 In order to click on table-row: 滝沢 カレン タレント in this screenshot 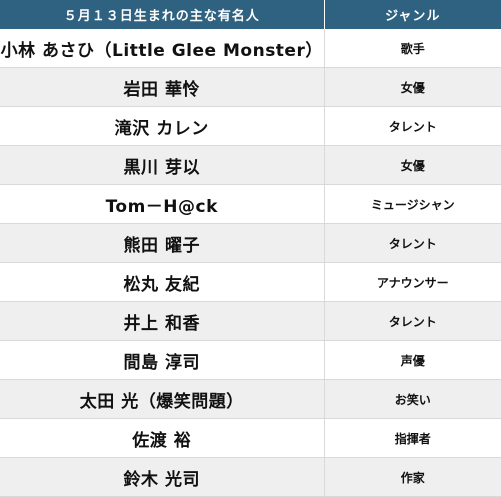, I will do `click(250, 126)`.